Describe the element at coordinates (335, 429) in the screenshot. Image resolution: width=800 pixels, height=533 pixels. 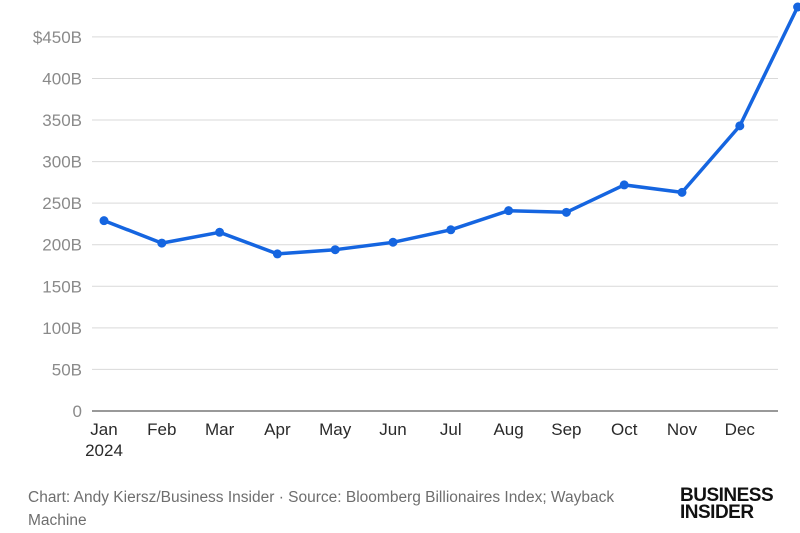
I see `x-tick-label: May` at that location.